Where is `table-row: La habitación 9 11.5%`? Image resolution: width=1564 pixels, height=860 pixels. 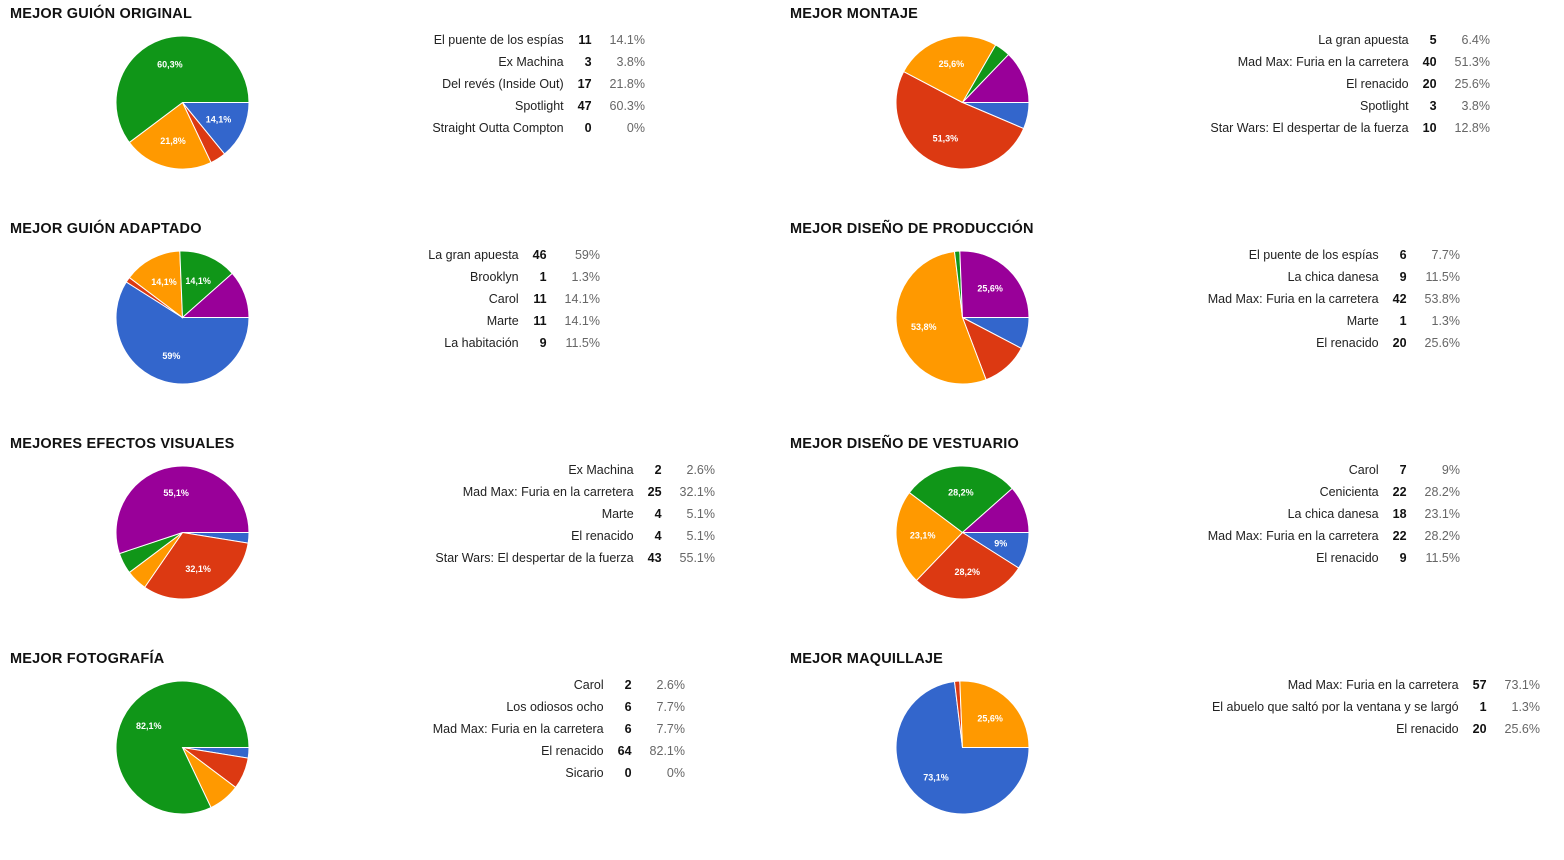 table-row: La habitación 9 11.5% is located at coordinates (514, 343).